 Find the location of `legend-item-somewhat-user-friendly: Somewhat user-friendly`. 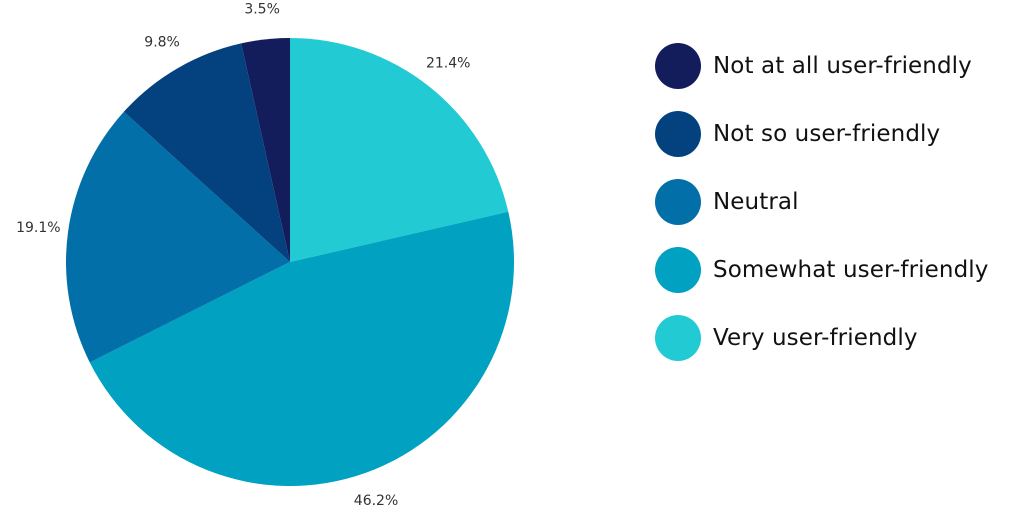

legend-item-somewhat-user-friendly: Somewhat user-friendly is located at coordinates (840, 270).